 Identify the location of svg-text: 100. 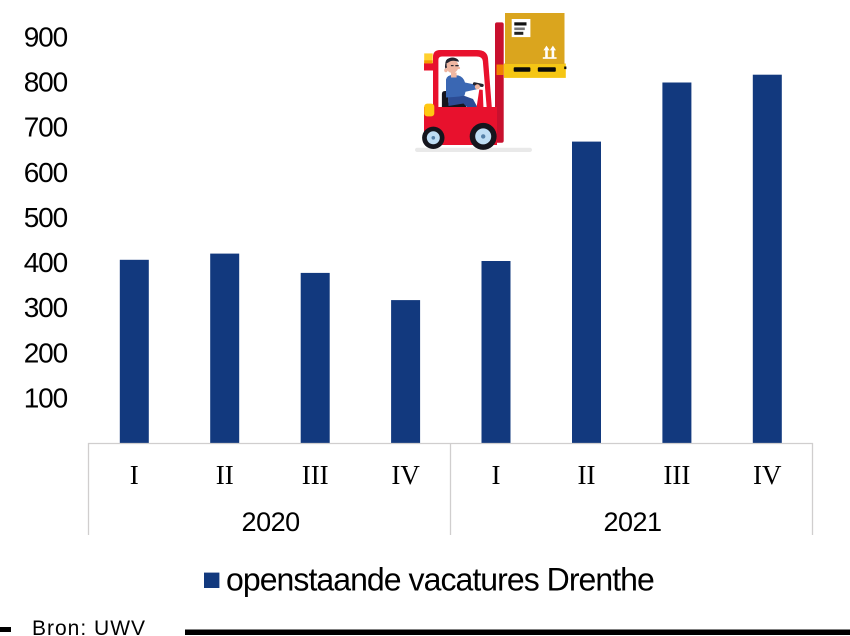
(46, 397).